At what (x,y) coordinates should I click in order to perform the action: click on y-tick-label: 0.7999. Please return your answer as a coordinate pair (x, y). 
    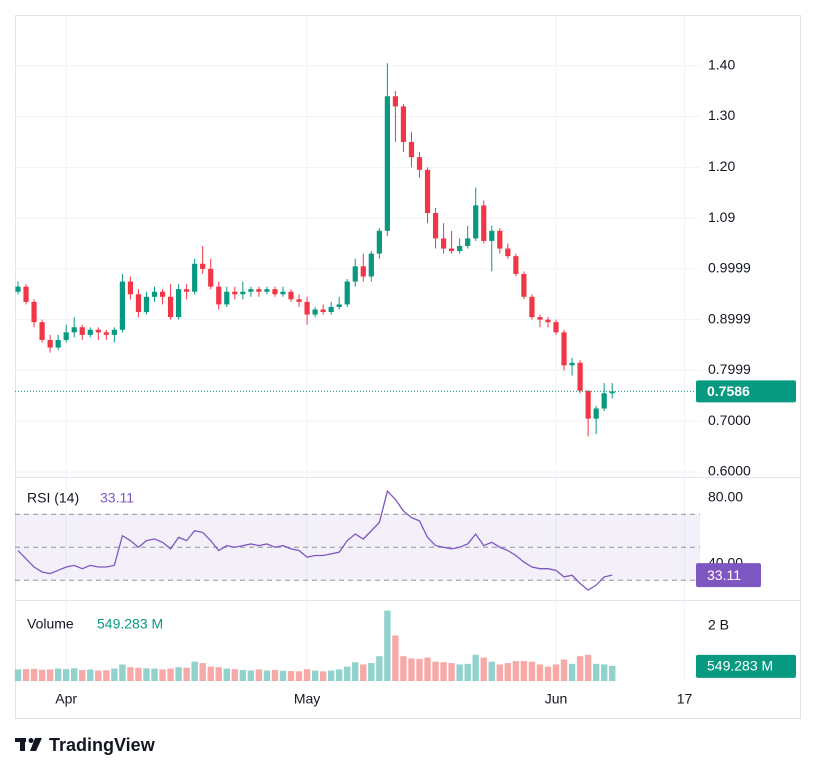
    Looking at the image, I should click on (729, 369).